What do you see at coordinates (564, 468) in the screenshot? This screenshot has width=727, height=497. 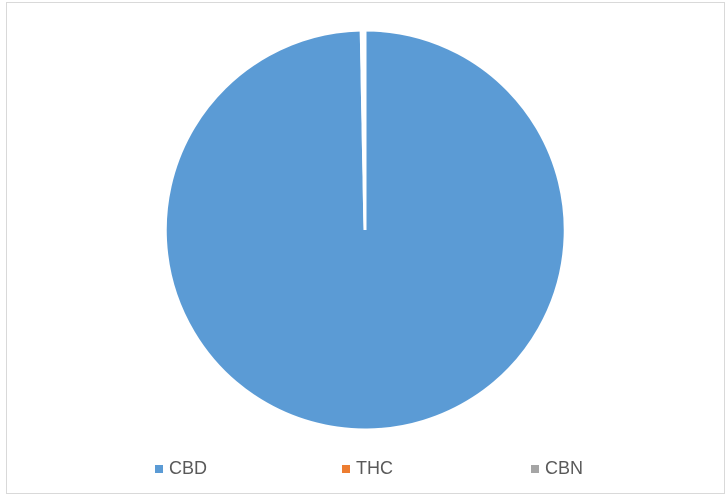 I see `legend-label-cbn: CBN` at bounding box center [564, 468].